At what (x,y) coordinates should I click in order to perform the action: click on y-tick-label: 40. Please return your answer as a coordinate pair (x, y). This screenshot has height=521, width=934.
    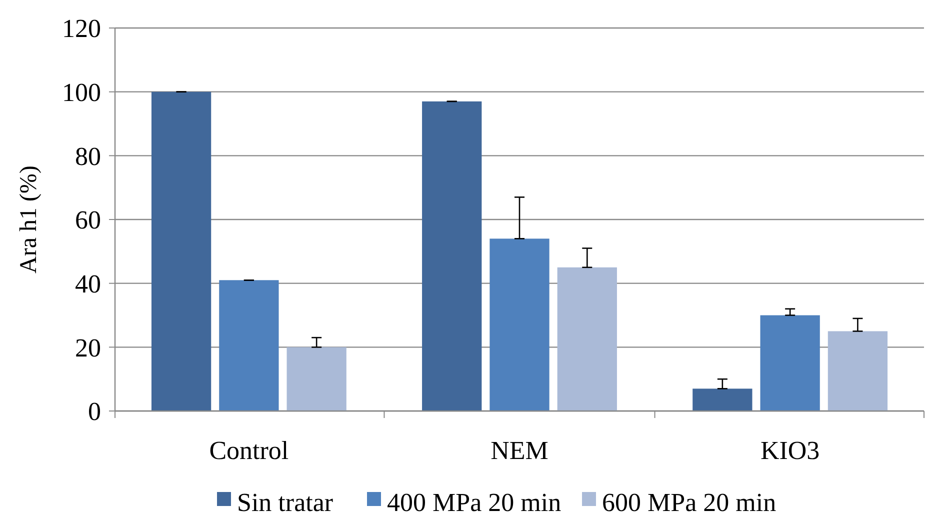
    Looking at the image, I should click on (88, 283).